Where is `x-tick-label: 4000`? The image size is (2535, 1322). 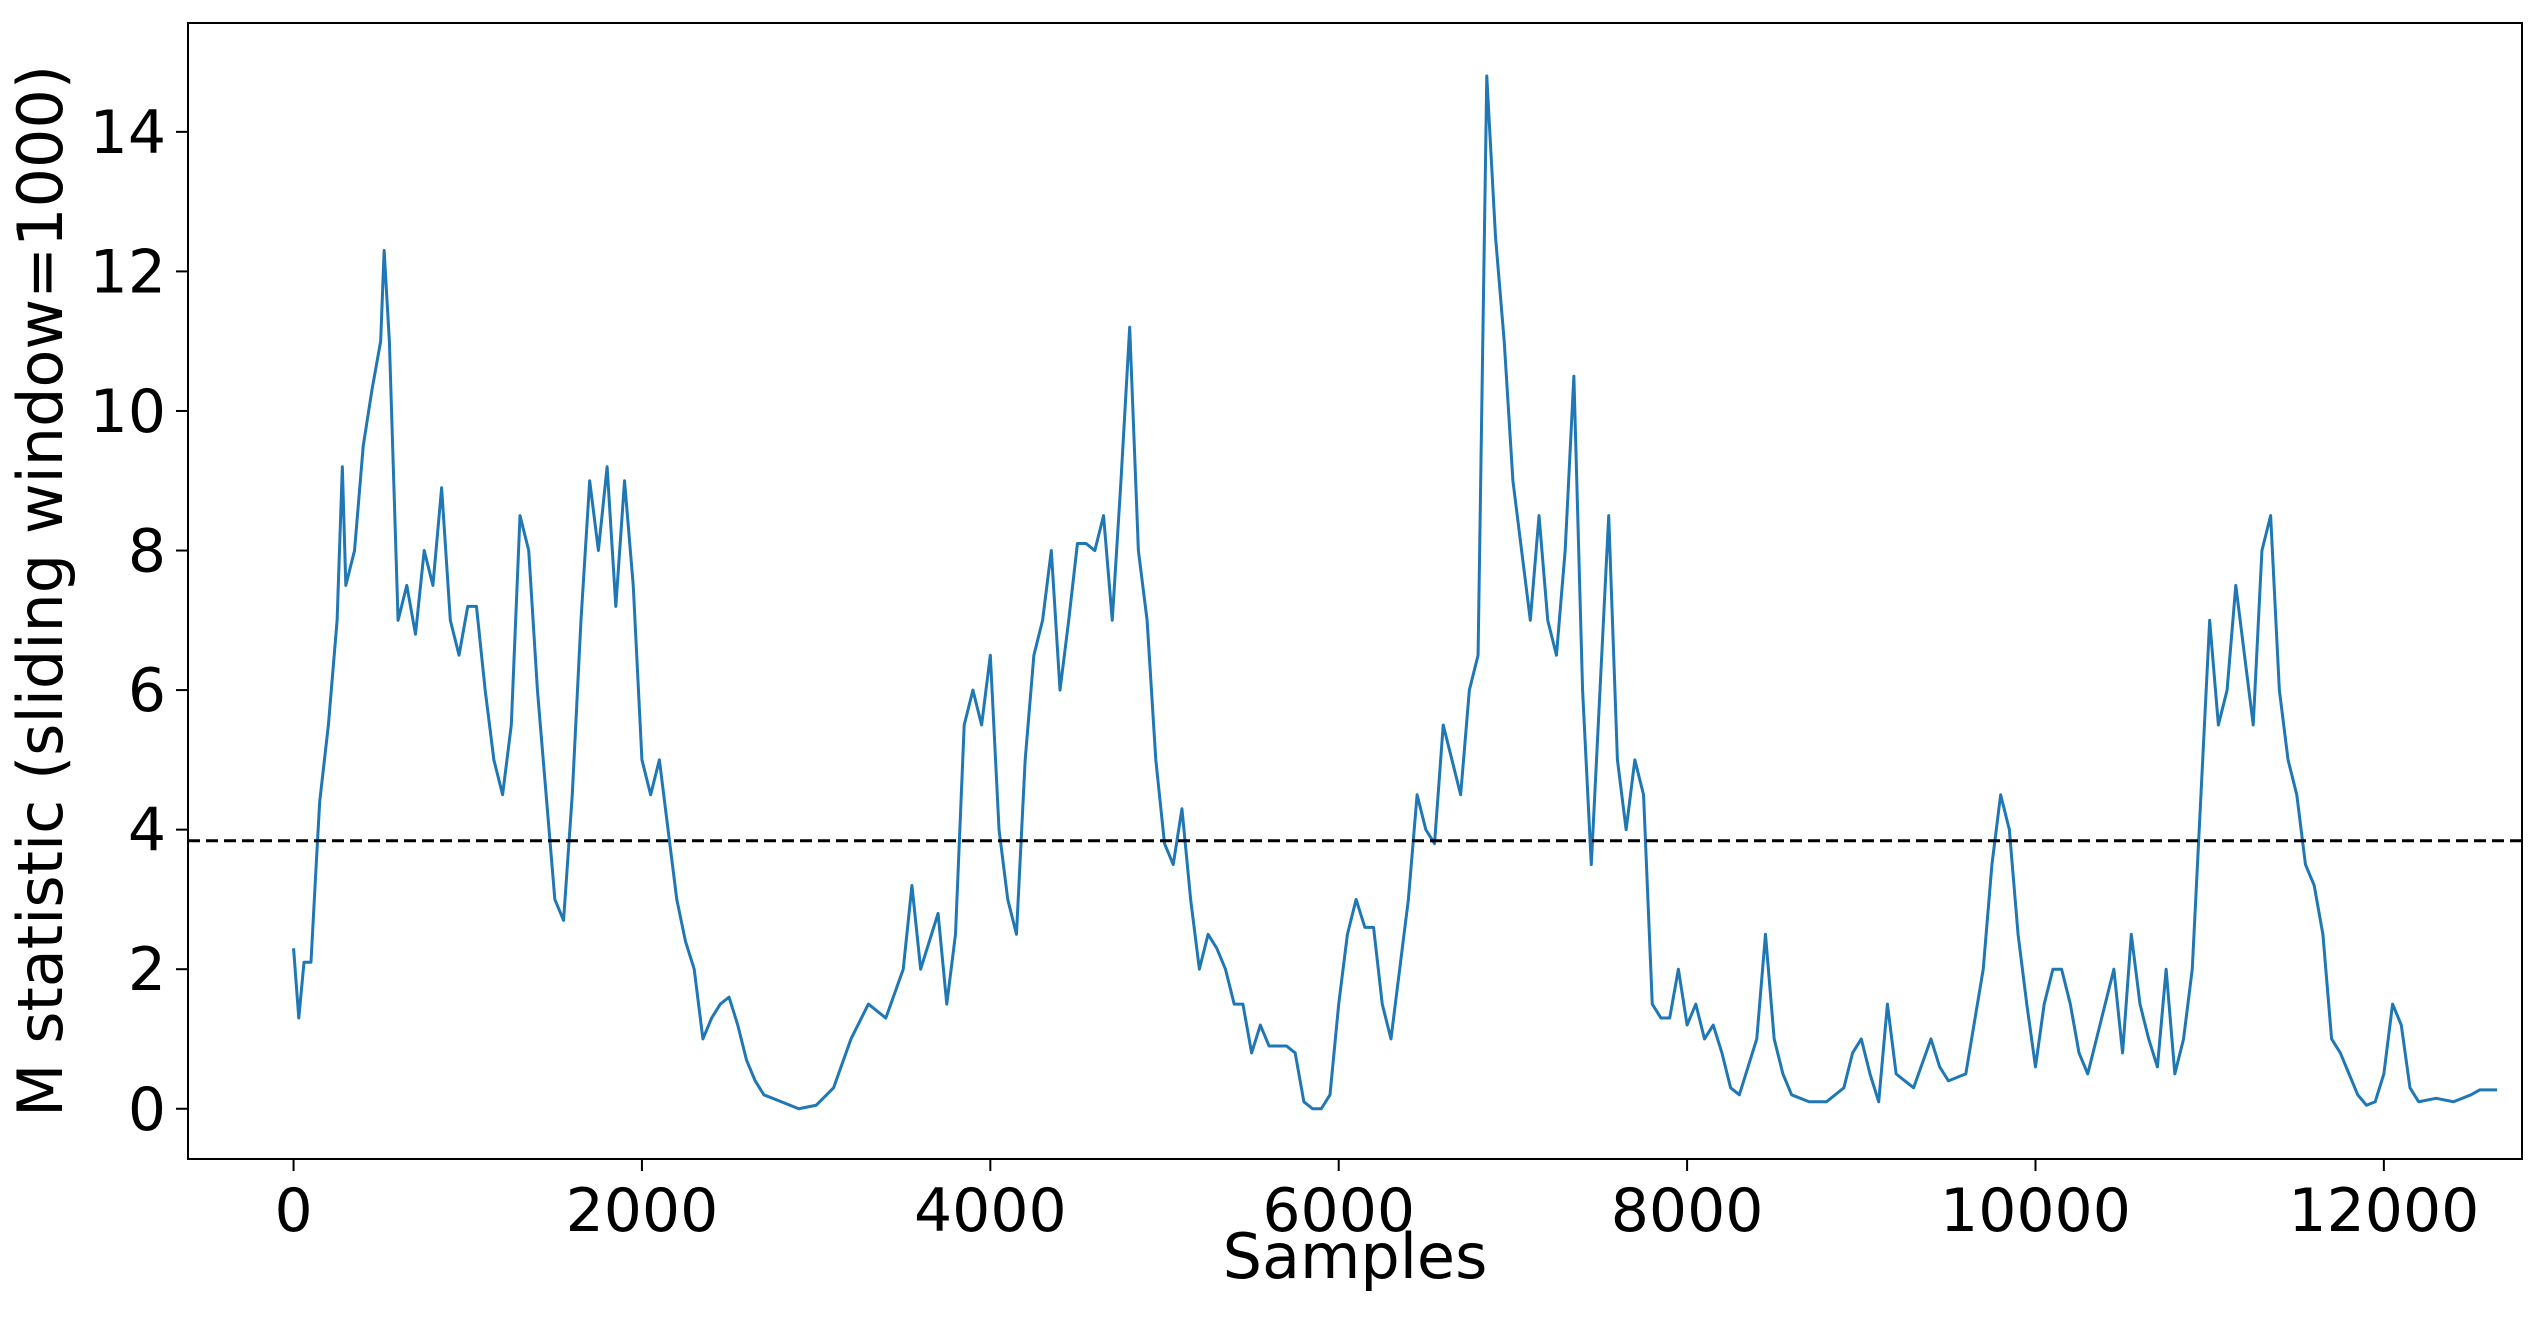 x-tick-label: 4000 is located at coordinates (990, 1211).